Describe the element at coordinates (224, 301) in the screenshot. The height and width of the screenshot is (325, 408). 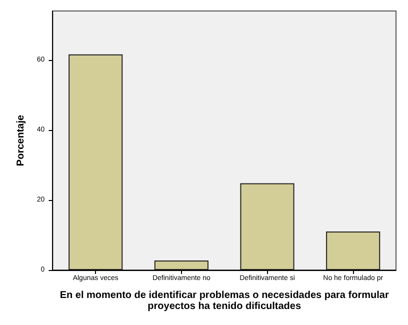
I see `x-axis-title: En el momento de identificar problemas o necesidades para formular proyectos ha tenido dificultades` at that location.